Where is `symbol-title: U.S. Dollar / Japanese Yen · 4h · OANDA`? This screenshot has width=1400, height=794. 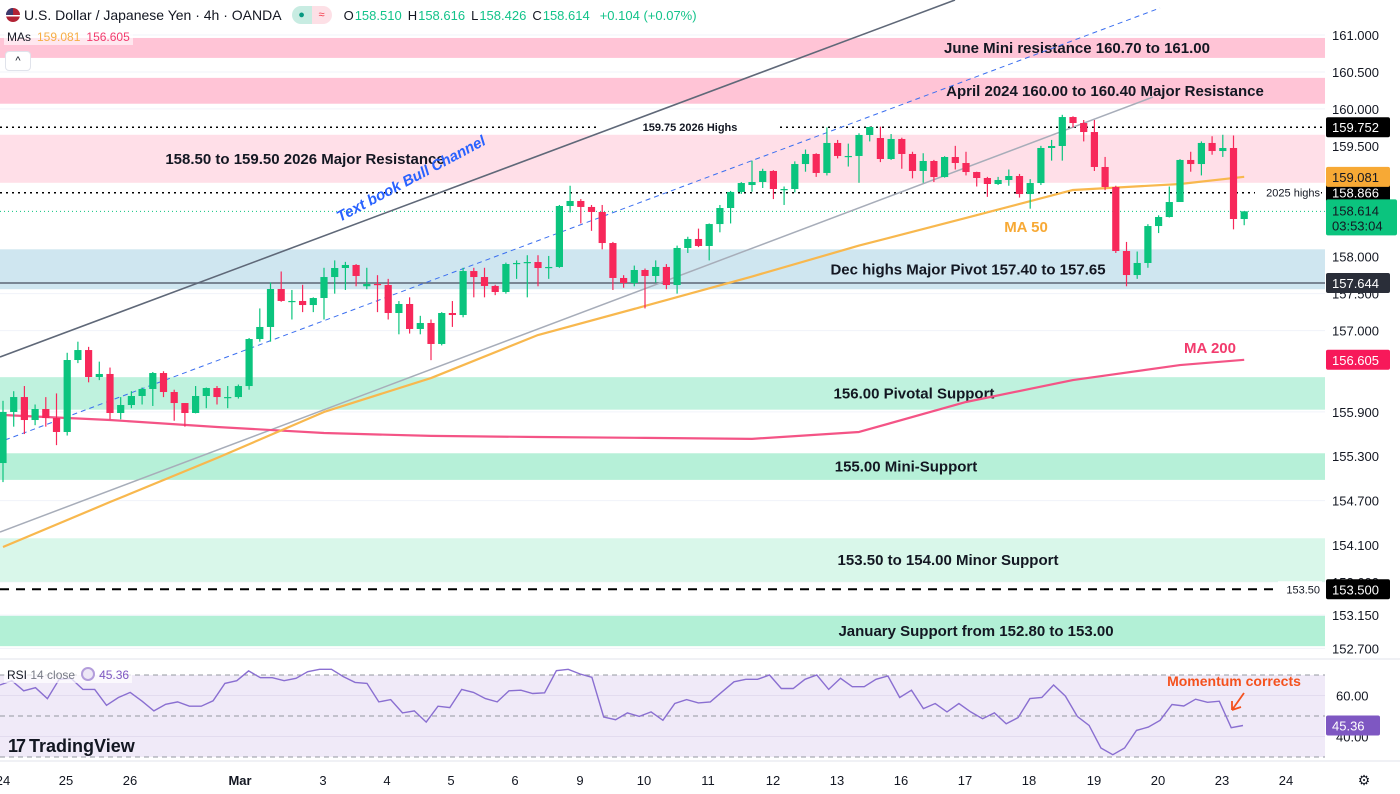
symbol-title: U.S. Dollar / Japanese Yen · 4h · OANDA is located at coordinates (153, 15).